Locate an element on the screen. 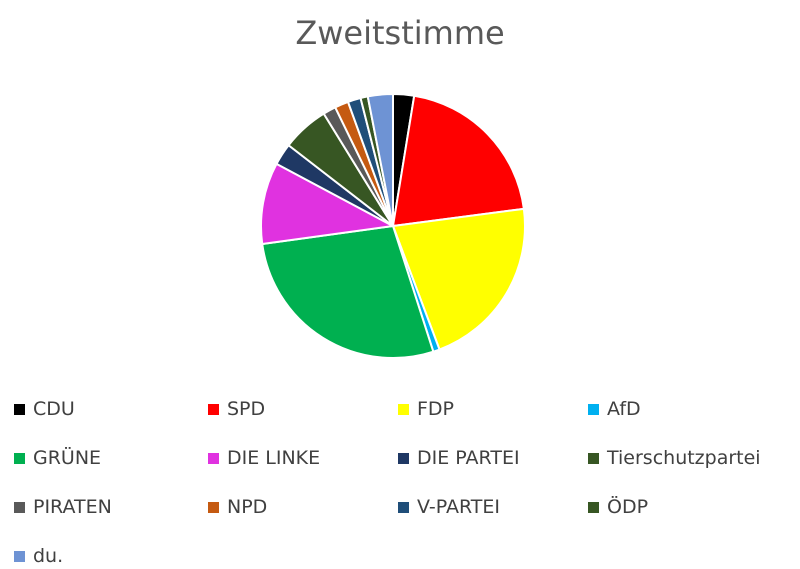  legend-label: AfD is located at coordinates (624, 409).